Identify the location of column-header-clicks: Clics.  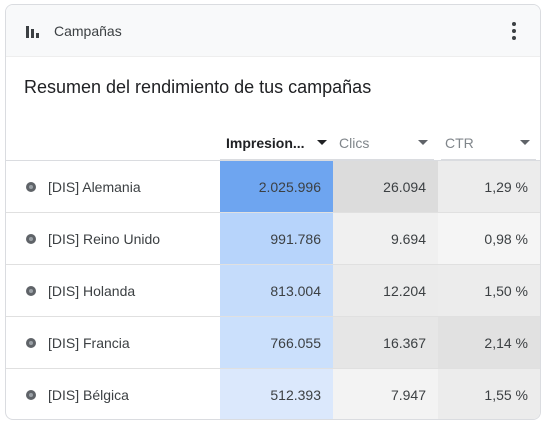
(383, 143).